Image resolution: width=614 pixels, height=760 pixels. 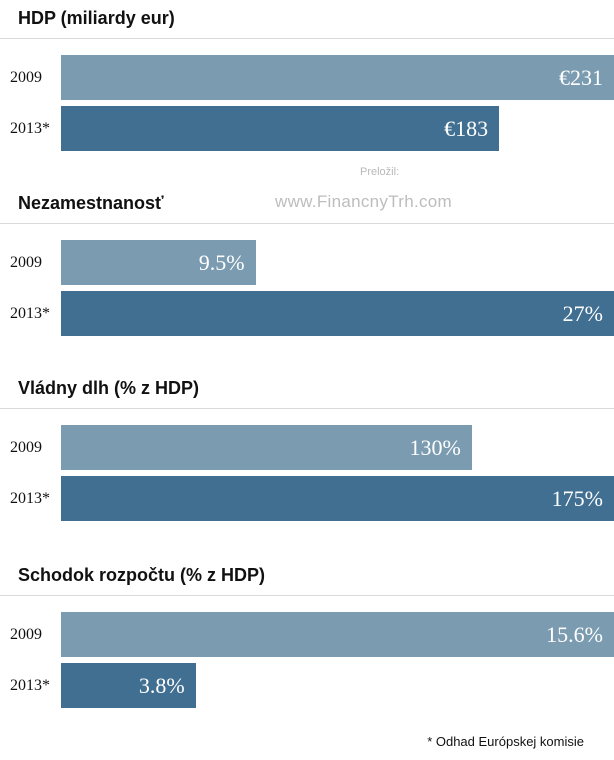 I want to click on bar-value-label: €183, so click(x=466, y=128).